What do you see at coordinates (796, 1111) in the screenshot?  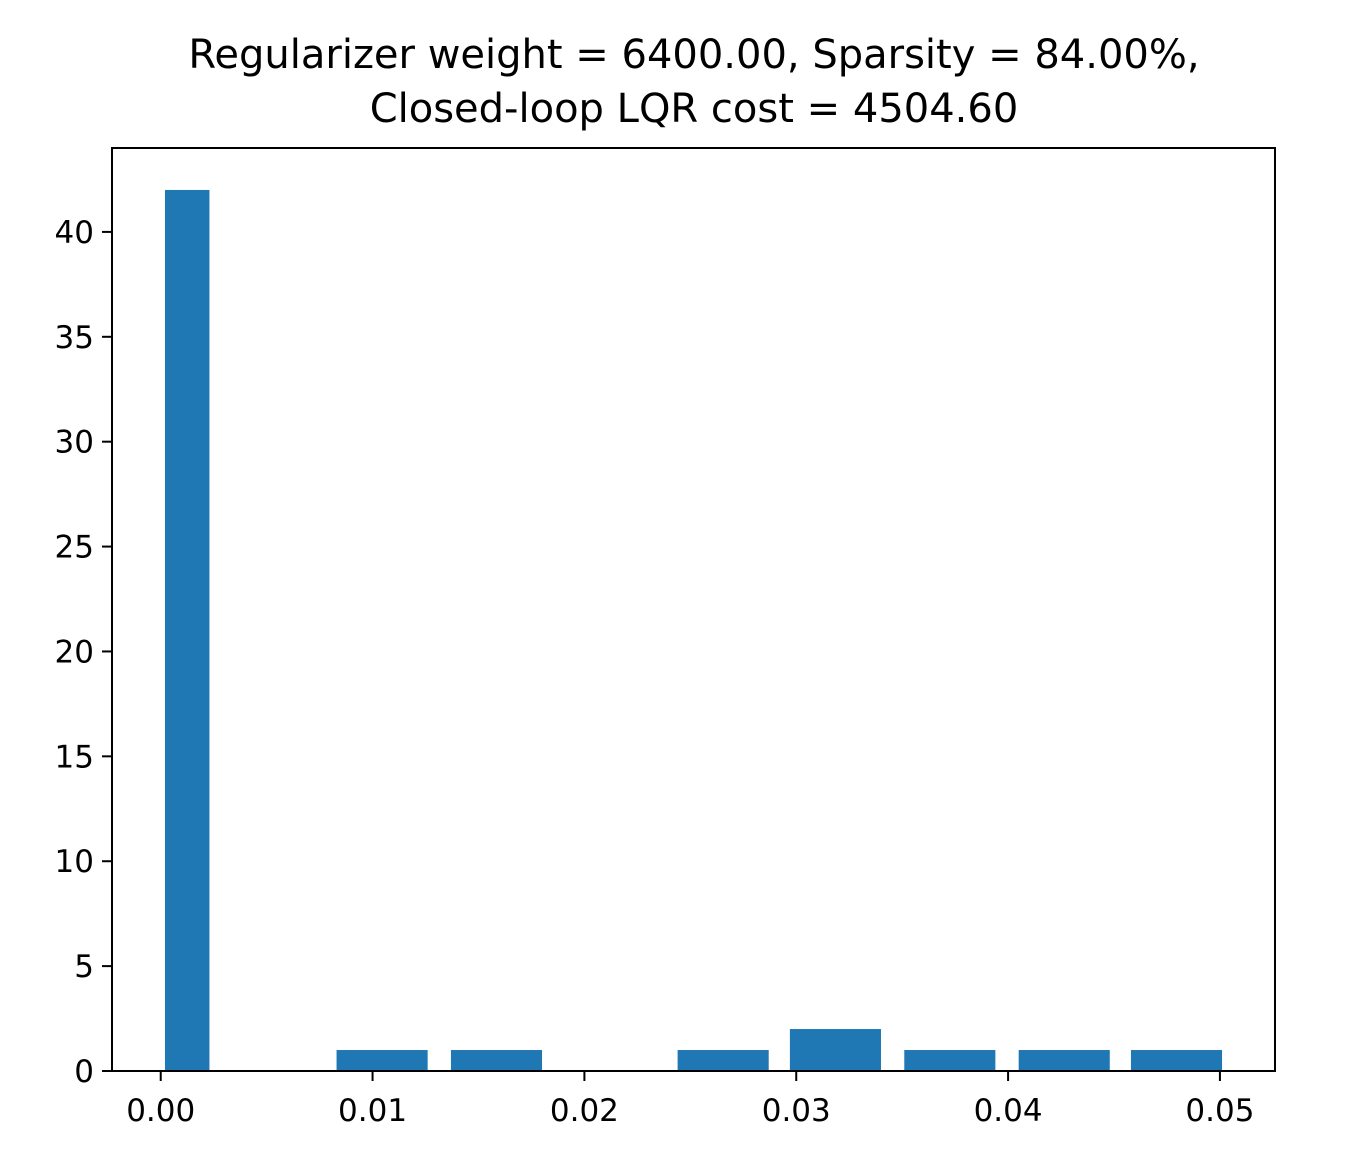 I see `x-tick-label: 0.03` at bounding box center [796, 1111].